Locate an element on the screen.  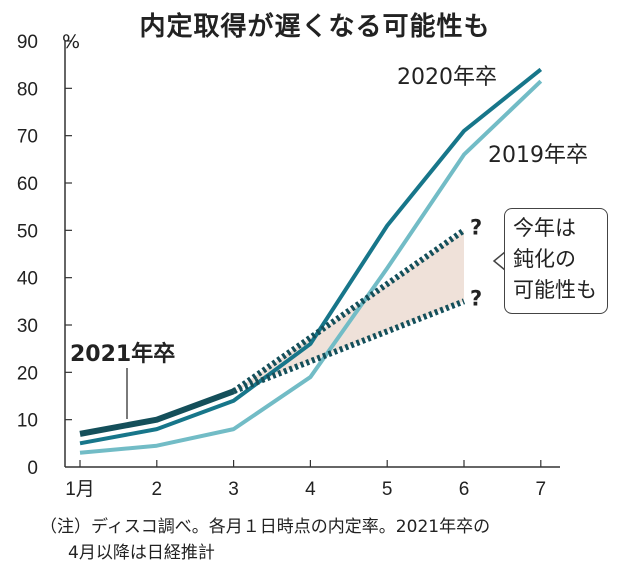
y-tick-label: 10 is located at coordinates (27, 421).